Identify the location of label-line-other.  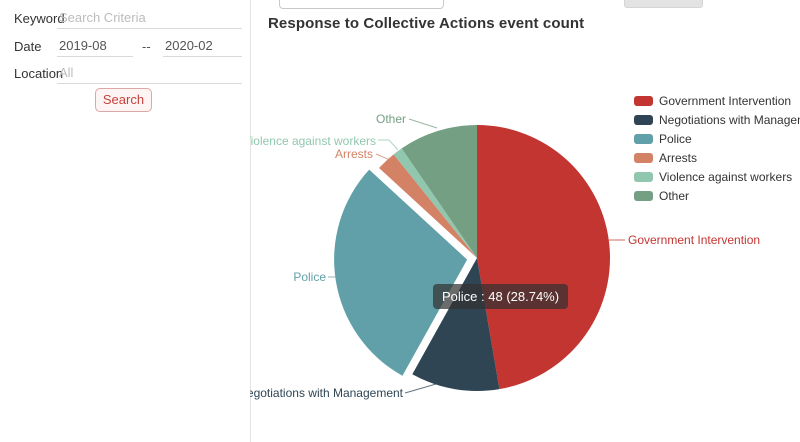
(423, 123).